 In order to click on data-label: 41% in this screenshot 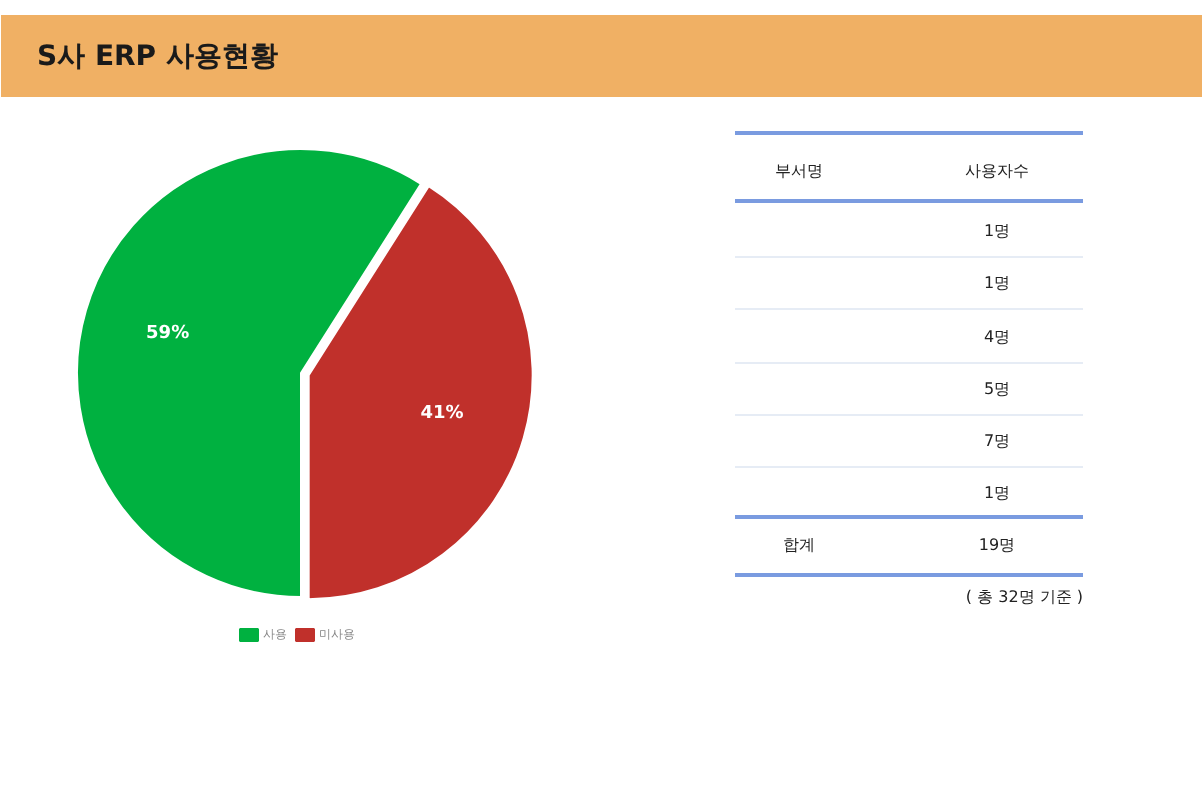, I will do `click(442, 413)`.